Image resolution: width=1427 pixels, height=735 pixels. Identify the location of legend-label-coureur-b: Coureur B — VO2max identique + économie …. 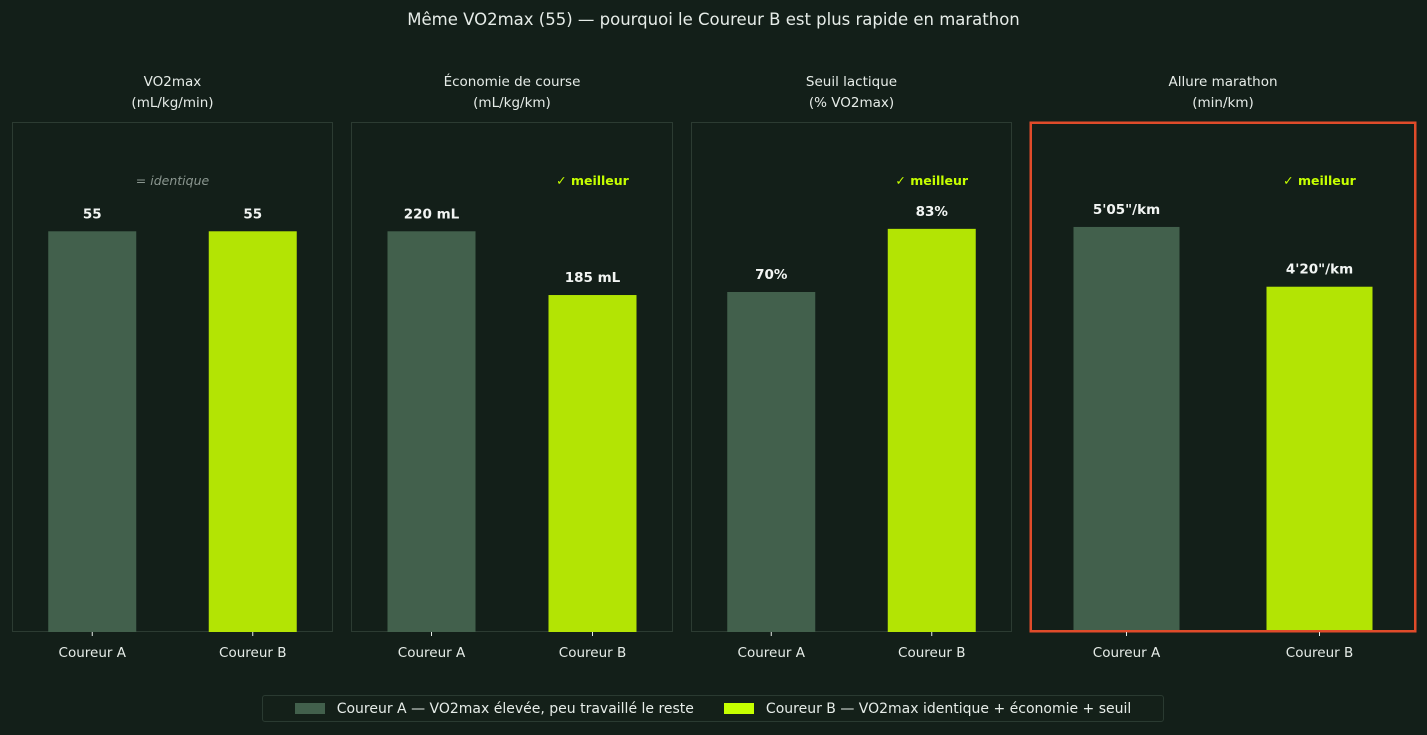
(948, 708).